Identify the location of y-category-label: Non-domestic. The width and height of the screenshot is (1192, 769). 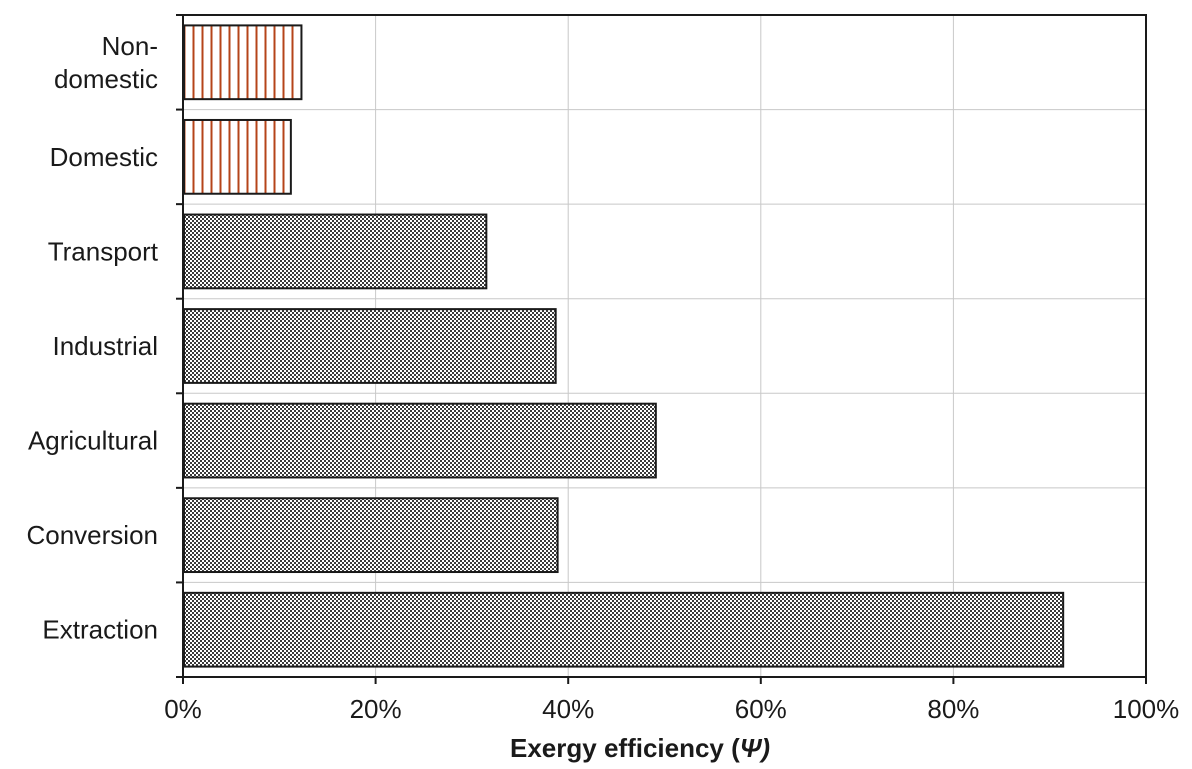
(106, 62).